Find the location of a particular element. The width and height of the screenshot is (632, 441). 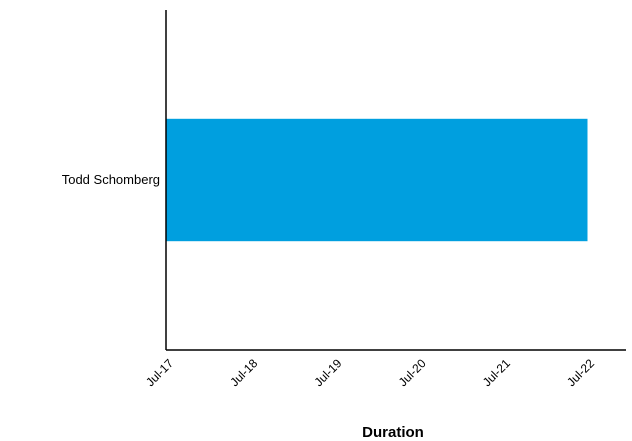

category-labels: Todd Schomberg is located at coordinates (111, 179).